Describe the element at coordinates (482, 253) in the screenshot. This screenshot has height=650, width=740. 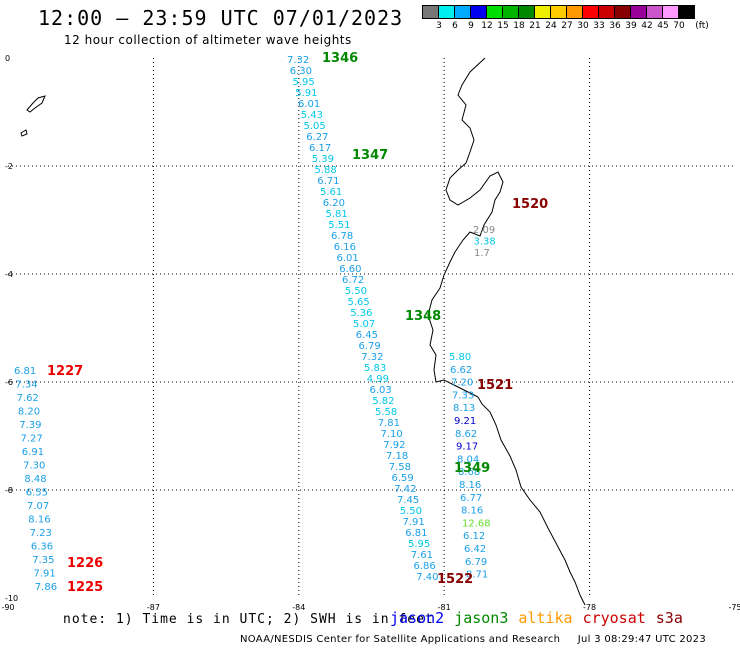
I see `s3a-wave-height: 1.7` at that location.